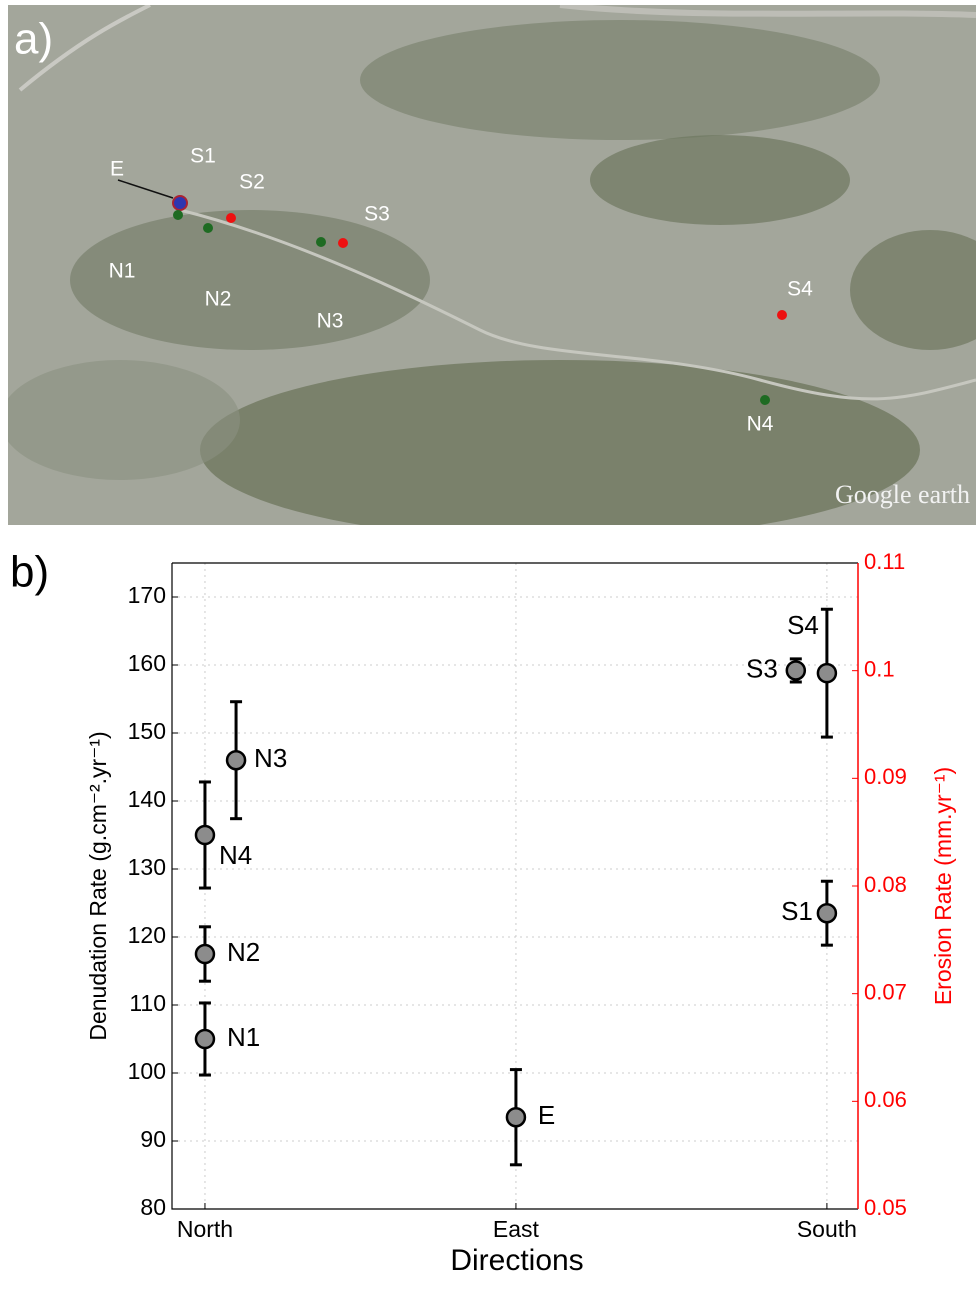  What do you see at coordinates (516, 1260) in the screenshot?
I see `x-axis-label: Directions` at bounding box center [516, 1260].